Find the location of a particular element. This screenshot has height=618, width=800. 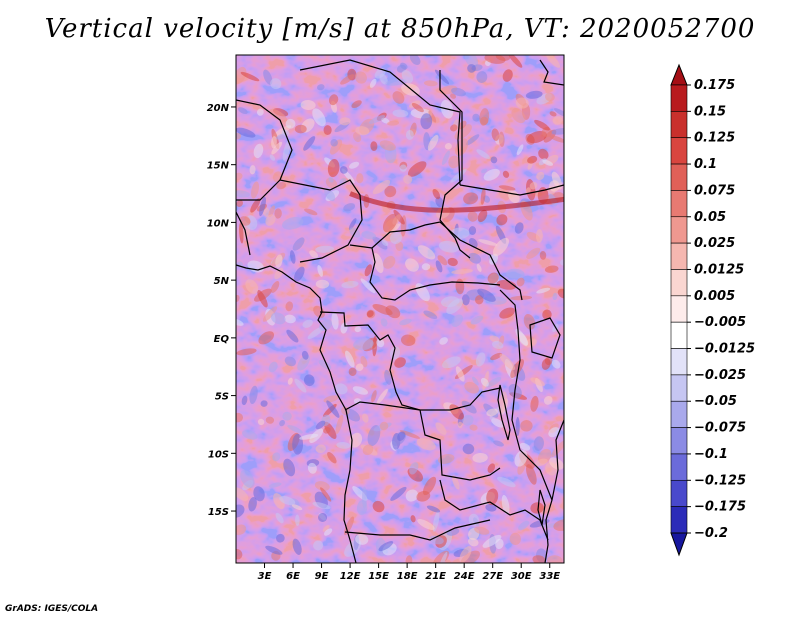

border-chad-sudan is located at coordinates (455, 164).